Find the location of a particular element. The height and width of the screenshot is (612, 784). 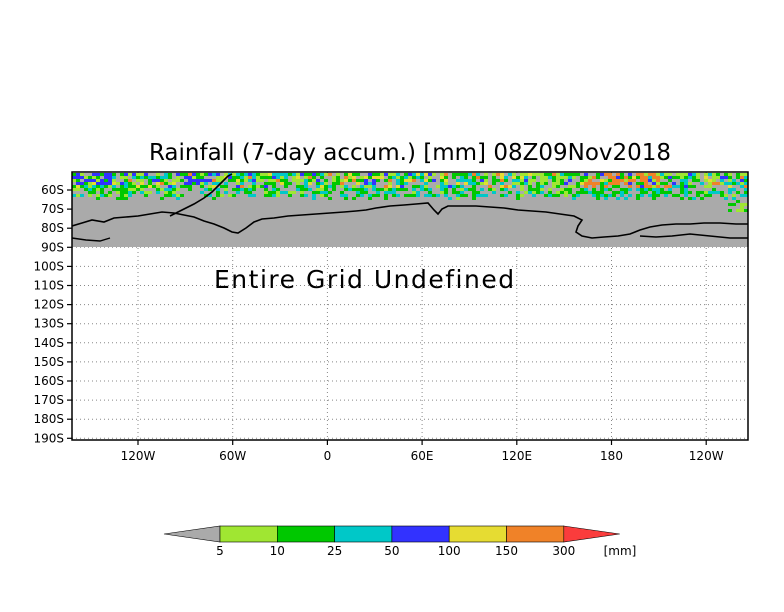

lat-tick-label: 70S is located at coordinates (52, 209).